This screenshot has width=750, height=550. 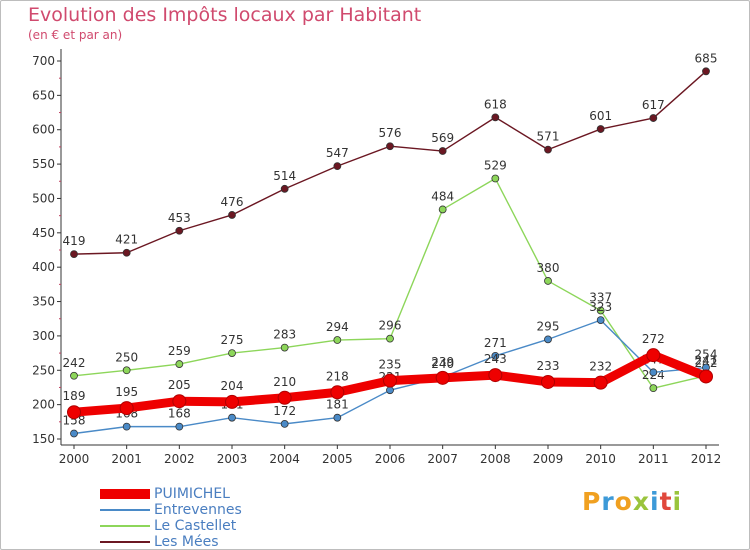 What do you see at coordinates (600, 367) in the screenshot?
I see `data-label-puimichel: 232` at bounding box center [600, 367].